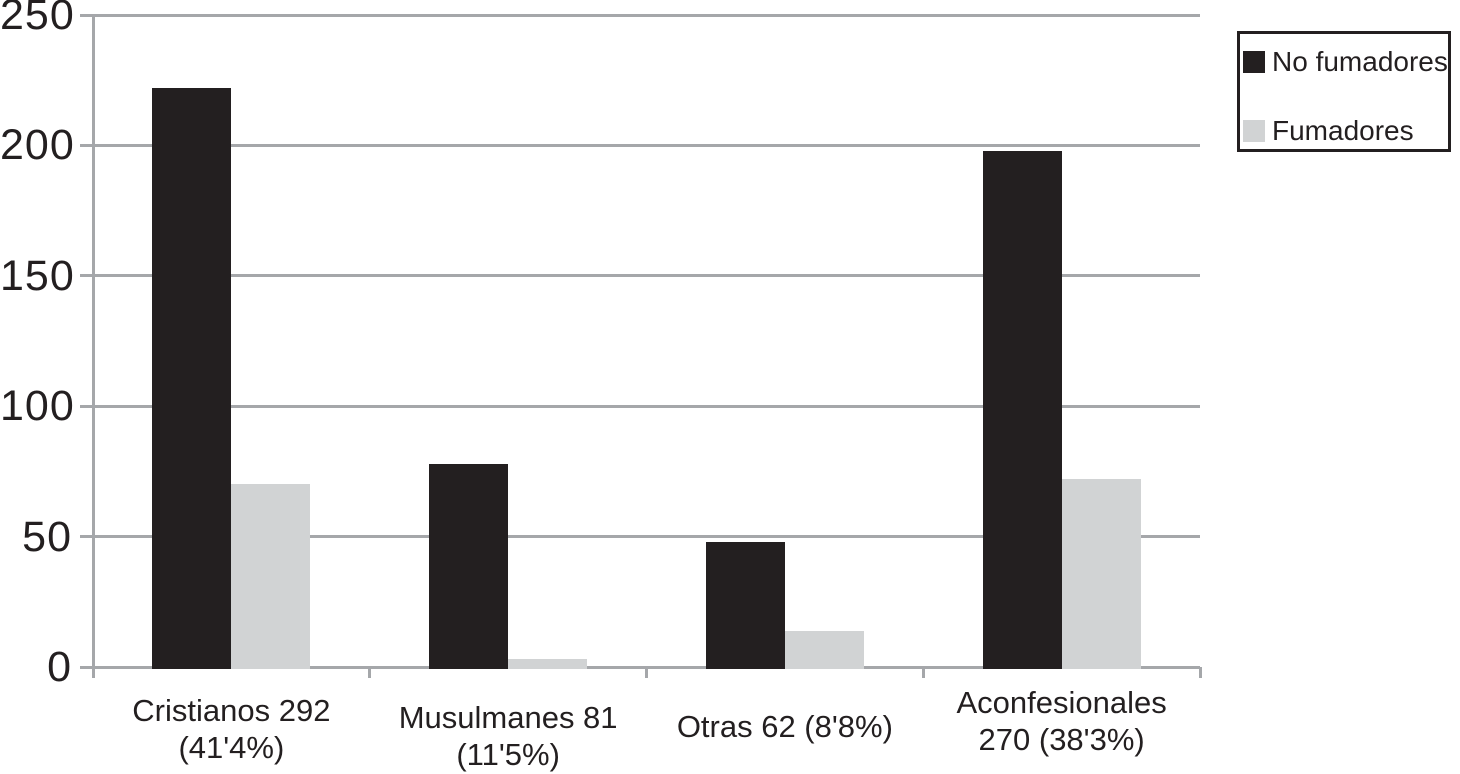 The height and width of the screenshot is (774, 1460). I want to click on x-axis-label-line: (11'5%), so click(508, 754).